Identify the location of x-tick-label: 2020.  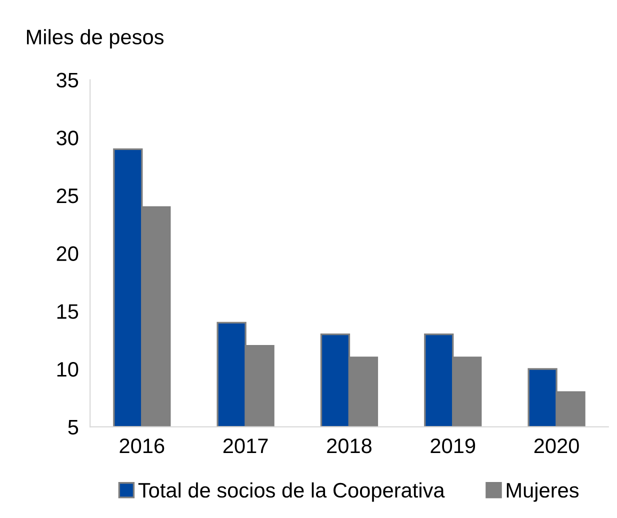
(556, 446).